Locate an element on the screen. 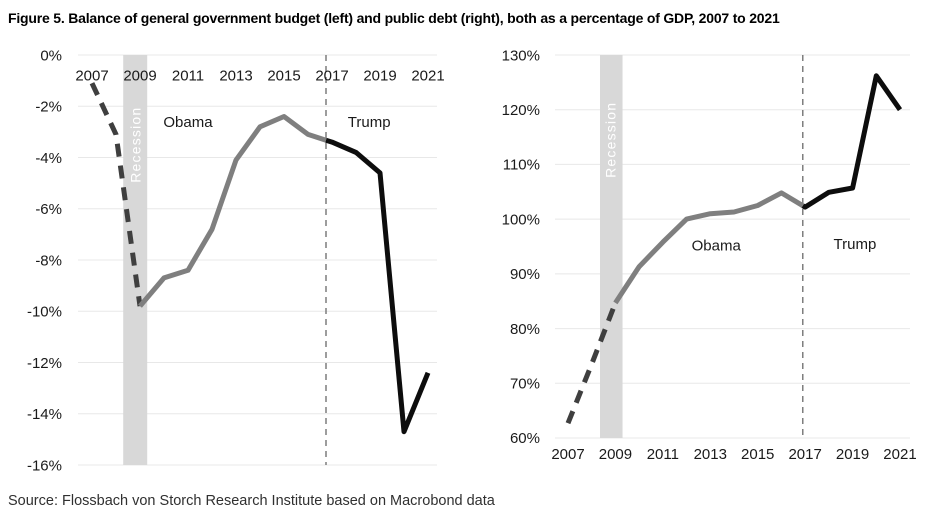  y-tick-label: -10% is located at coordinates (44, 312).